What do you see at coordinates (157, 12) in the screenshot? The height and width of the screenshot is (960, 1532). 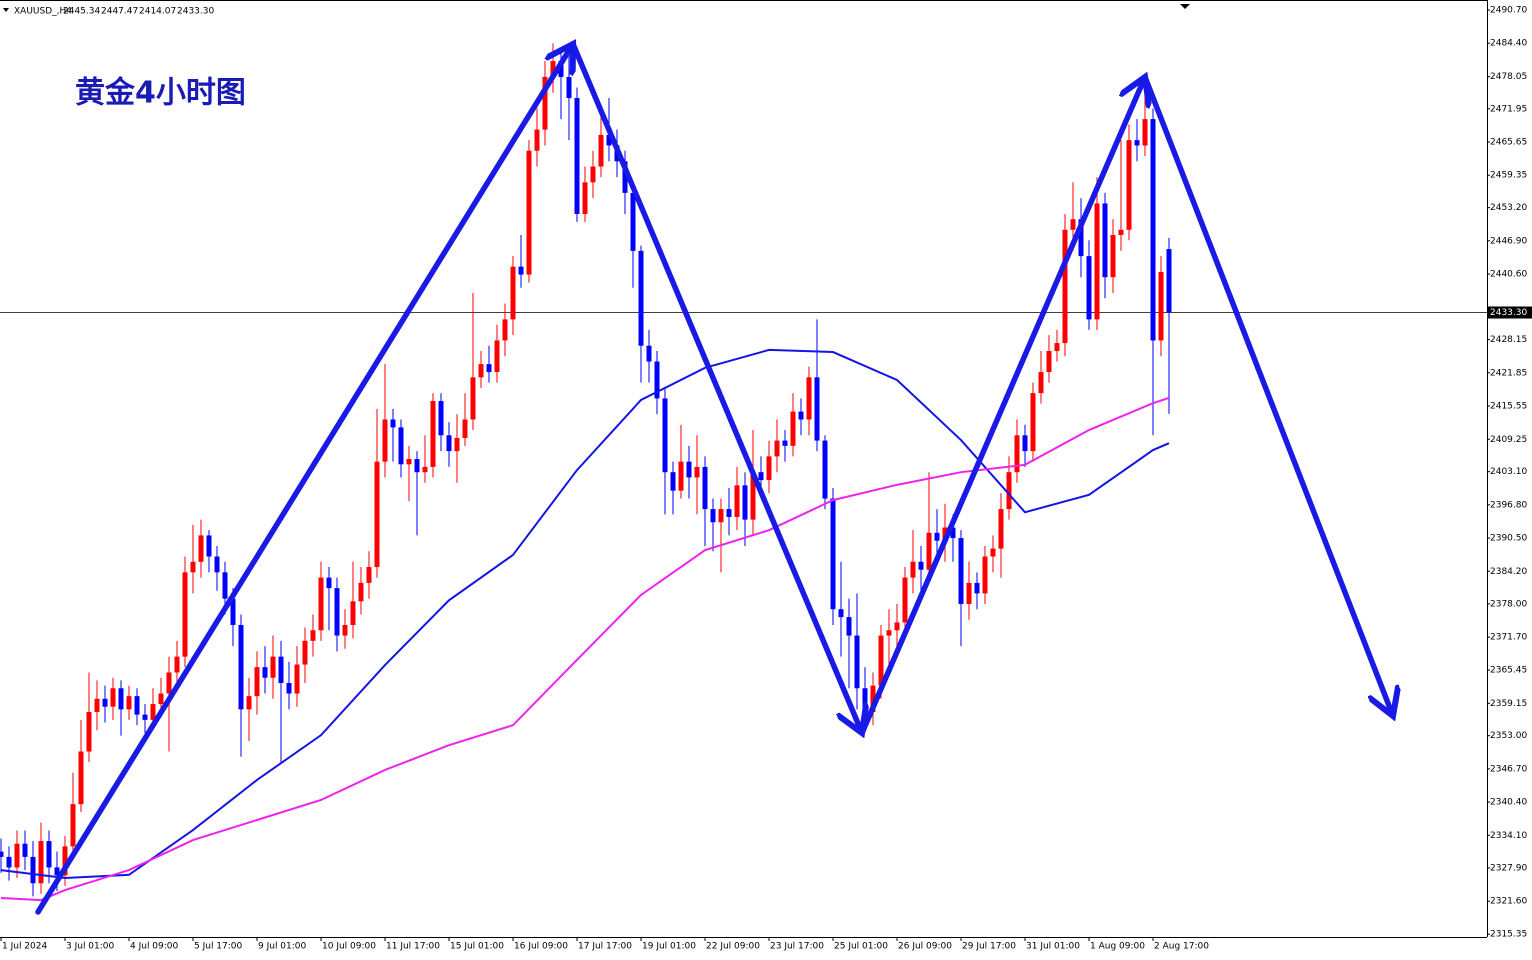 I see `header-value: 2414.07` at bounding box center [157, 12].